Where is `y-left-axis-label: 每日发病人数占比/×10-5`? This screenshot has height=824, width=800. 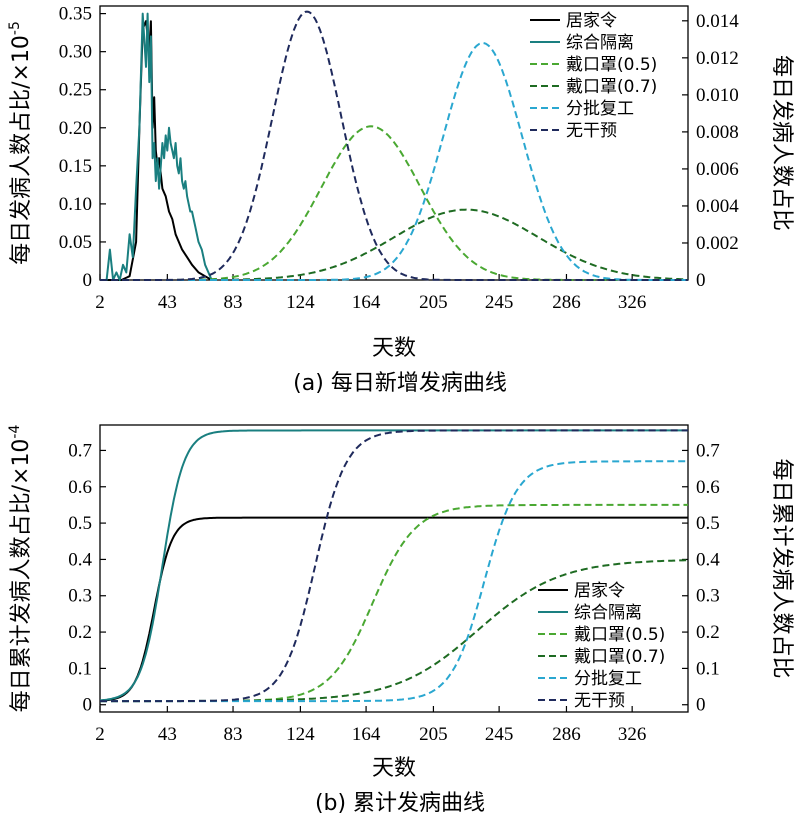
y-left-axis-label: 每日发病人数占比/×10-5 is located at coordinates (20, 143).